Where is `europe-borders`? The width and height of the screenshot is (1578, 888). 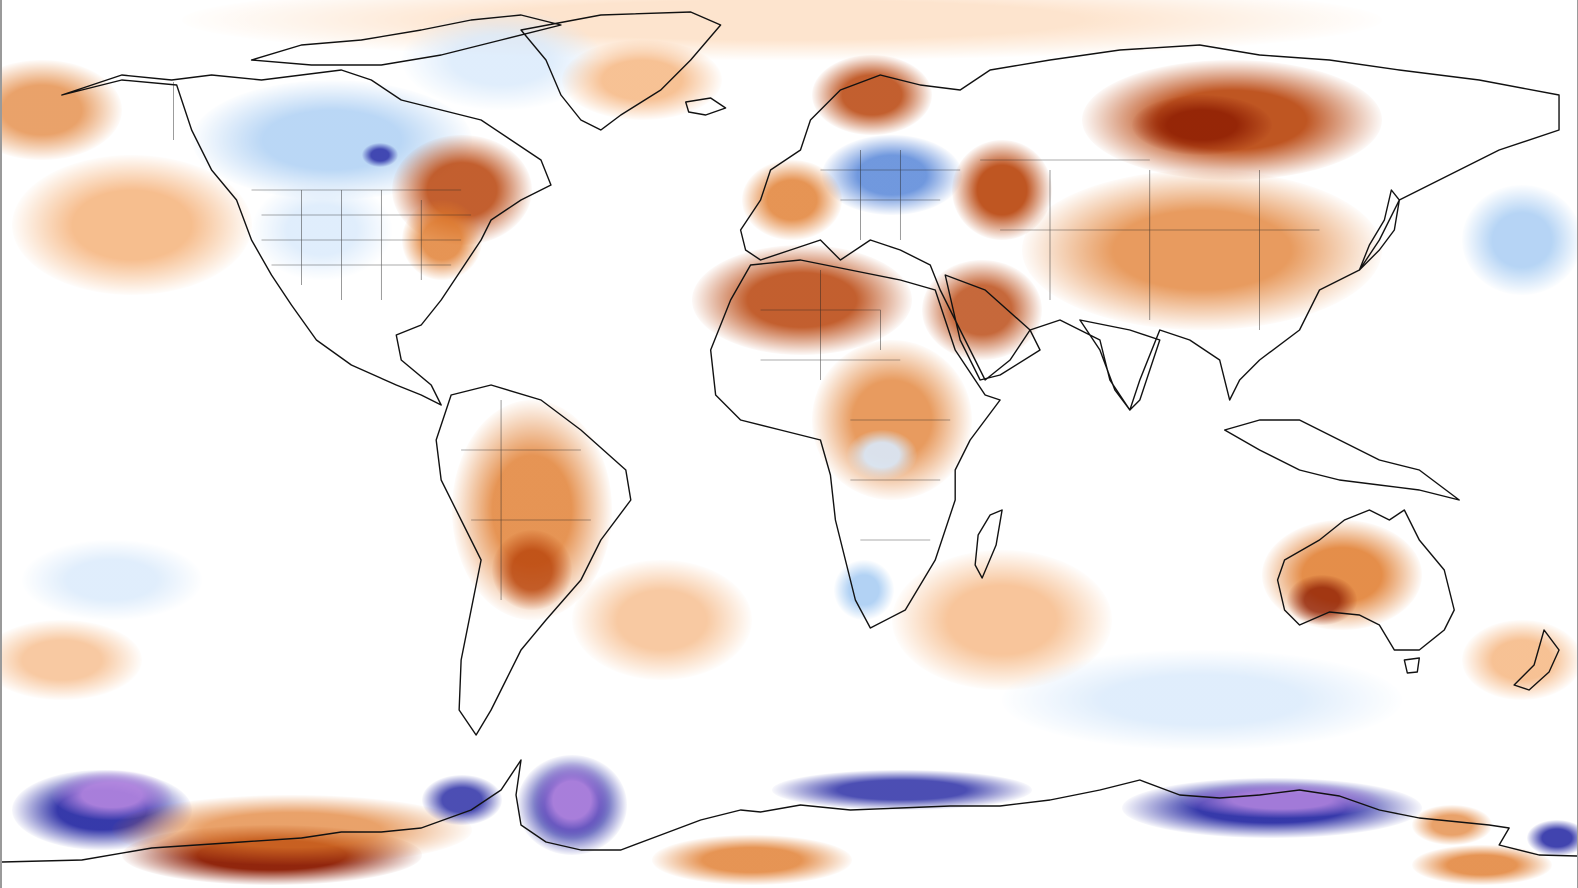
europe-borders is located at coordinates (890, 195).